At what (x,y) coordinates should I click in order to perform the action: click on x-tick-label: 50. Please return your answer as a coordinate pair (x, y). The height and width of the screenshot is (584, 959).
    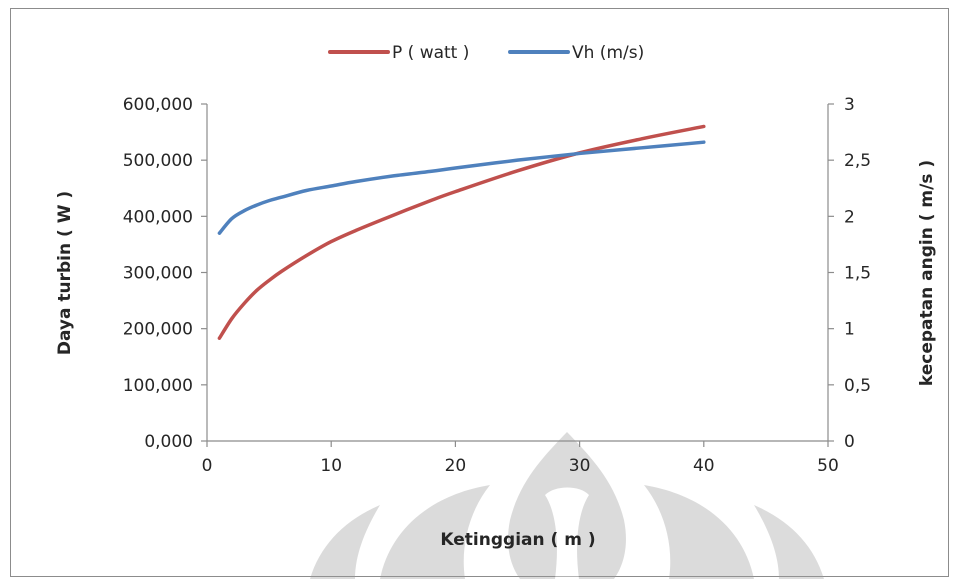
    Looking at the image, I should click on (828, 466).